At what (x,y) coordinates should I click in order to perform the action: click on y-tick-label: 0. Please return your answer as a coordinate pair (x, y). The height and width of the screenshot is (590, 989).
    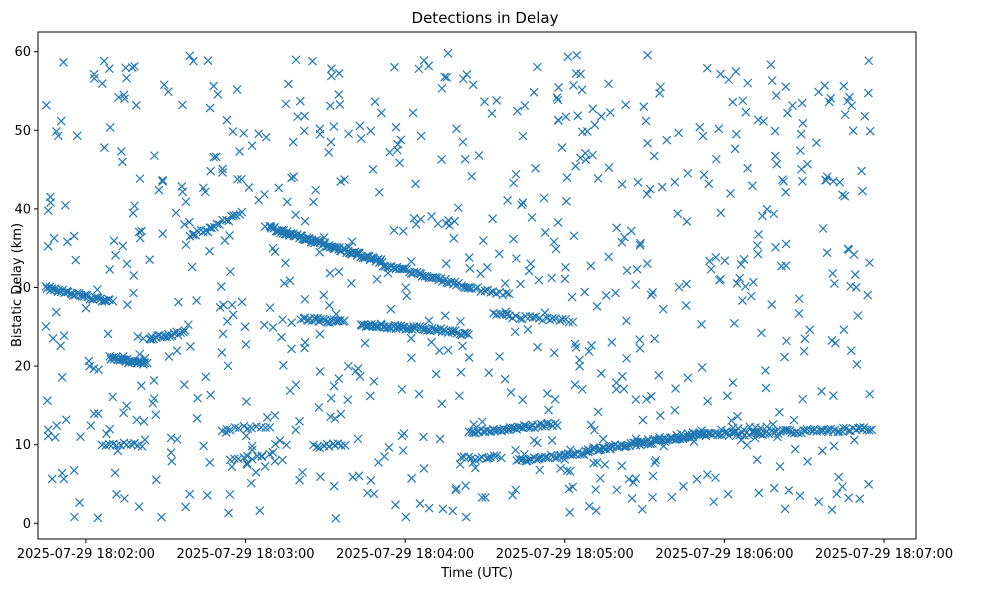
    Looking at the image, I should click on (27, 524).